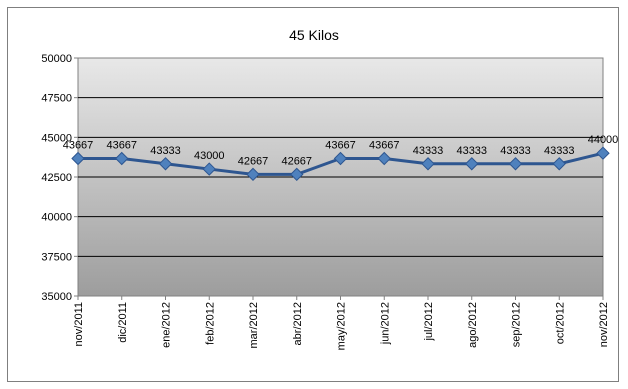 This screenshot has width=628, height=389. Describe the element at coordinates (210, 323) in the screenshot. I see `x-tick-label: feb/2012` at that location.